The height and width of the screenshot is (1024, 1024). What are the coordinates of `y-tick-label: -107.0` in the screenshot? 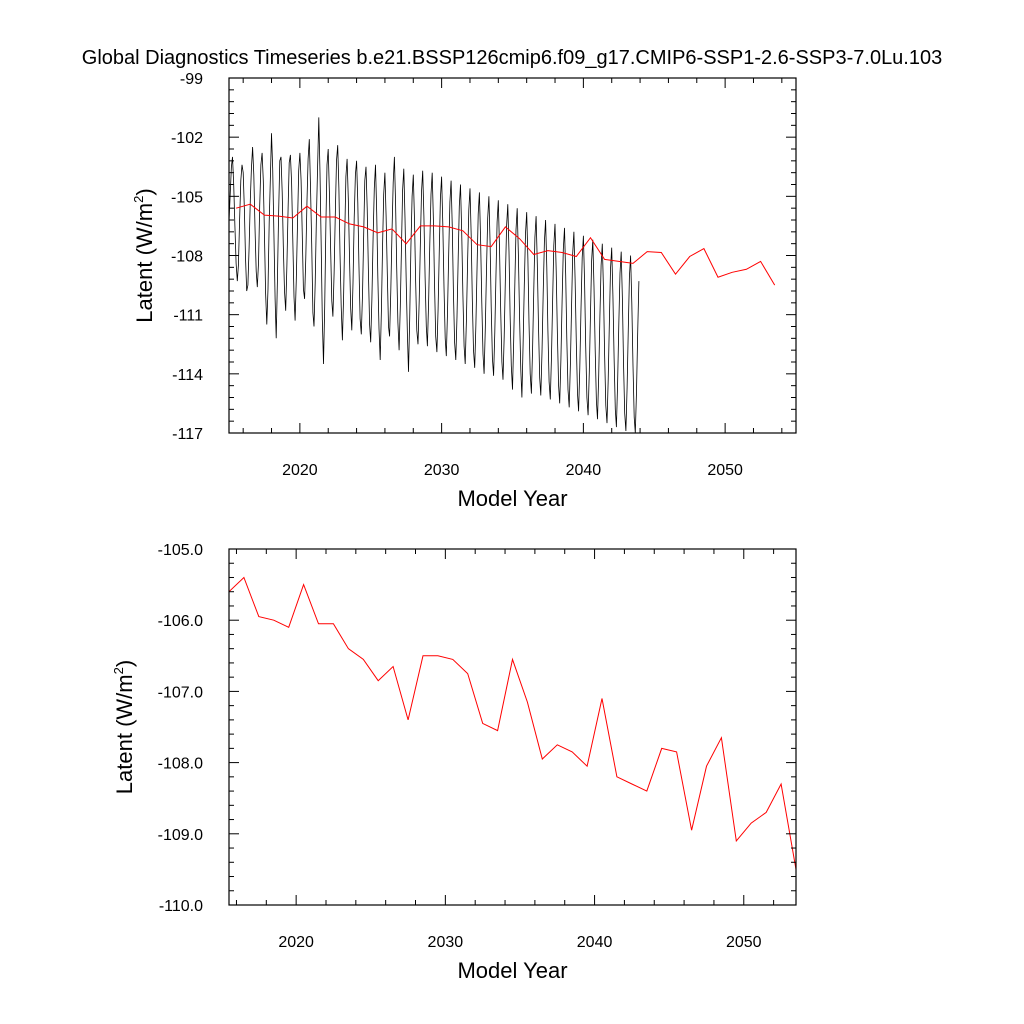 It's located at (180, 692).